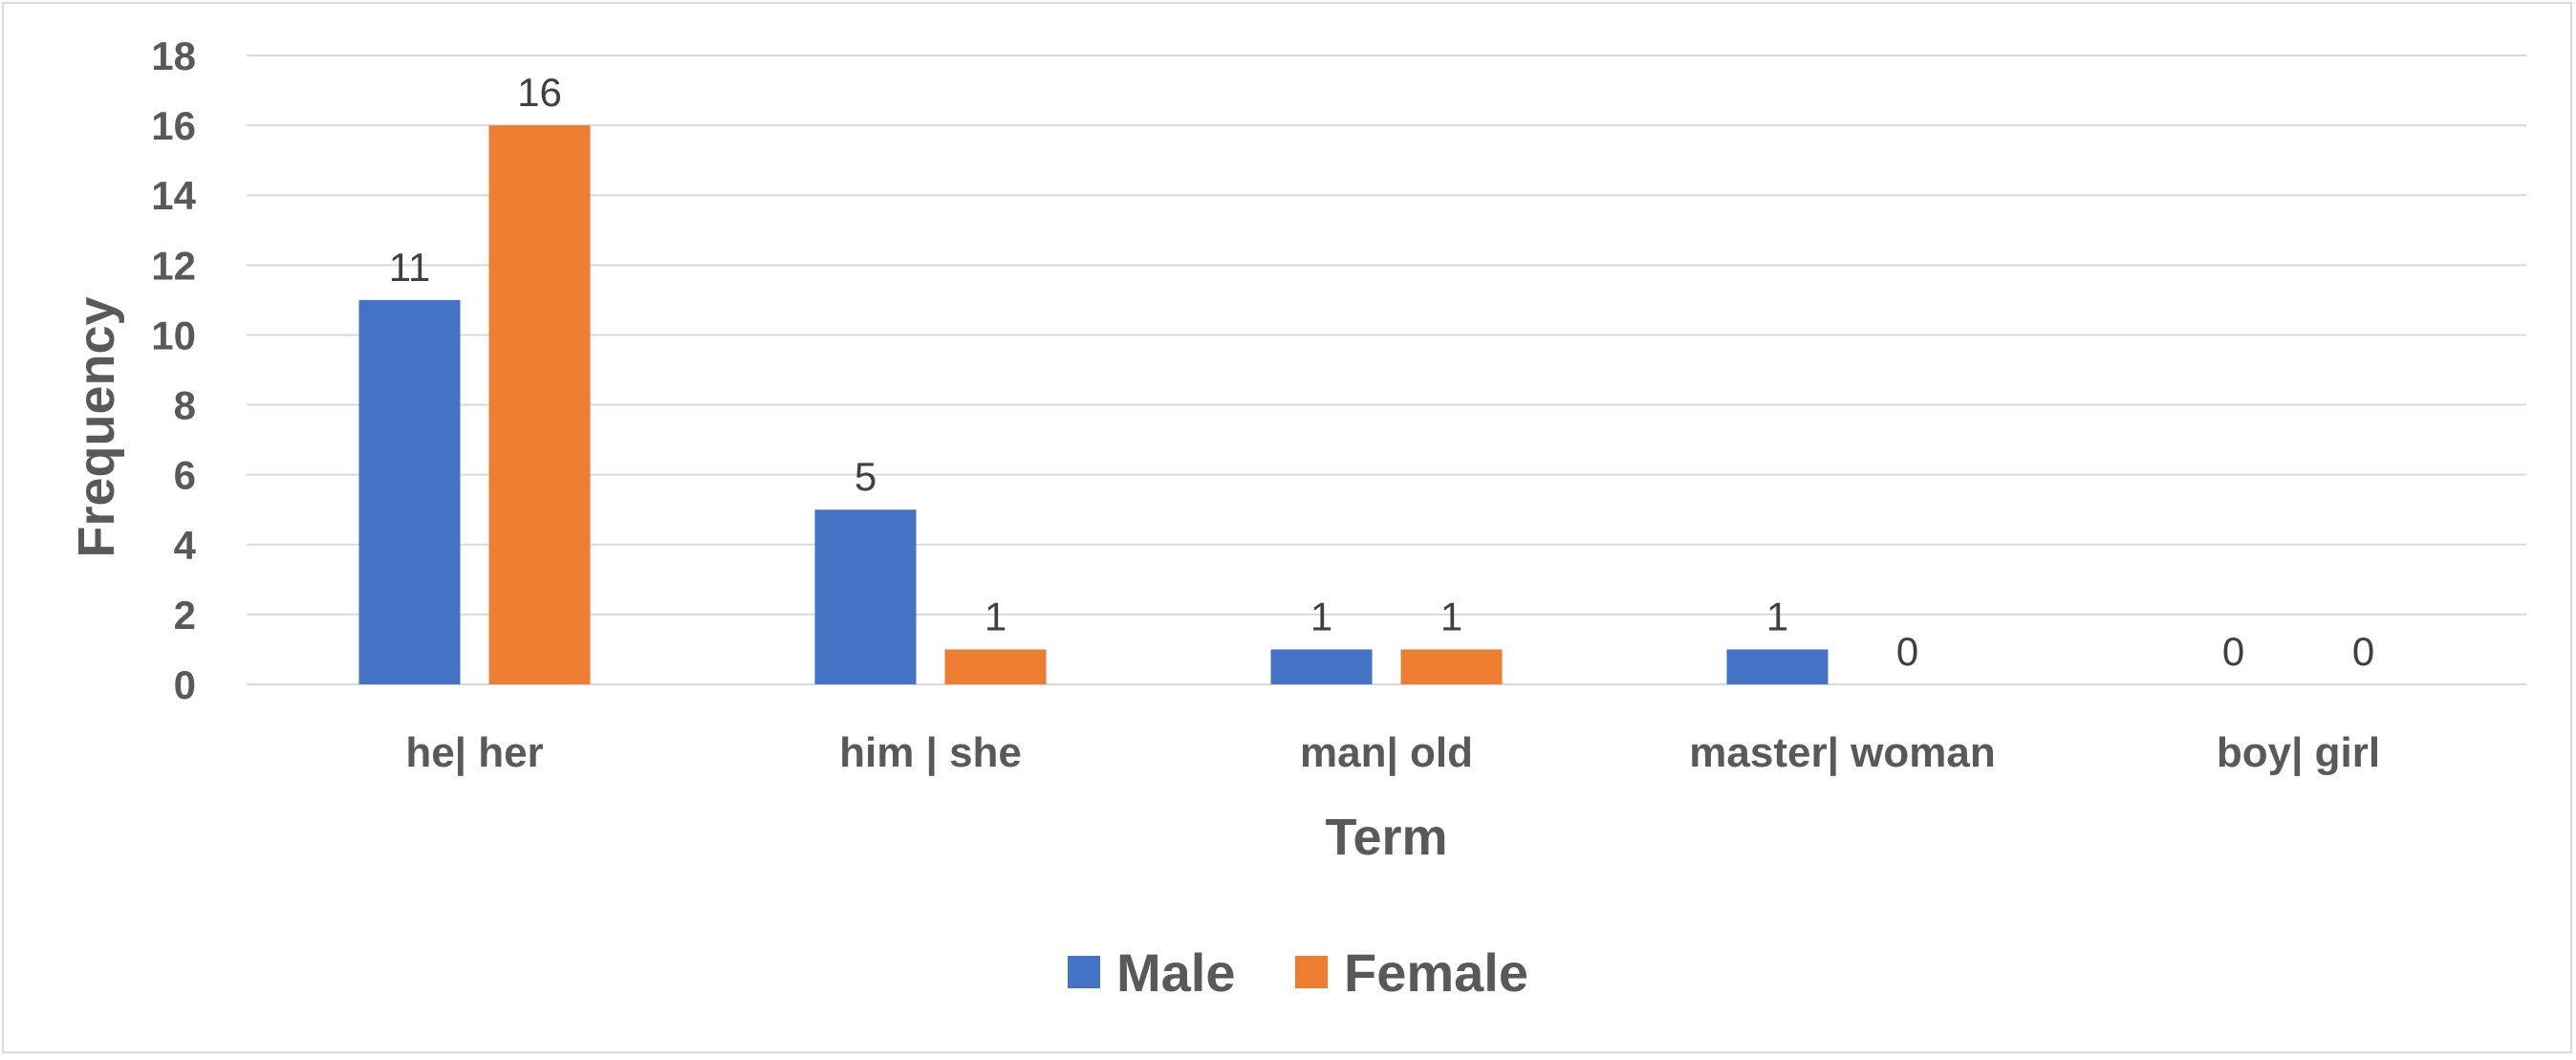  What do you see at coordinates (1842, 753) in the screenshot?
I see `x-category-label: master| woman` at bounding box center [1842, 753].